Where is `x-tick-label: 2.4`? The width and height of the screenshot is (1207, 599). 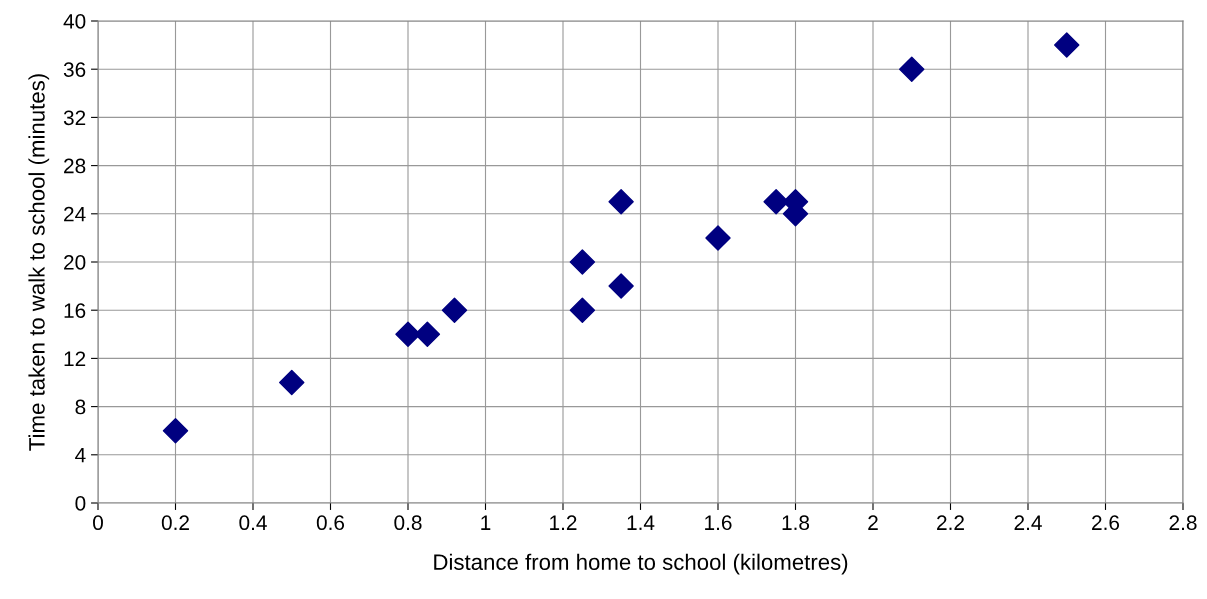 x-tick-label: 2.4 is located at coordinates (1028, 522).